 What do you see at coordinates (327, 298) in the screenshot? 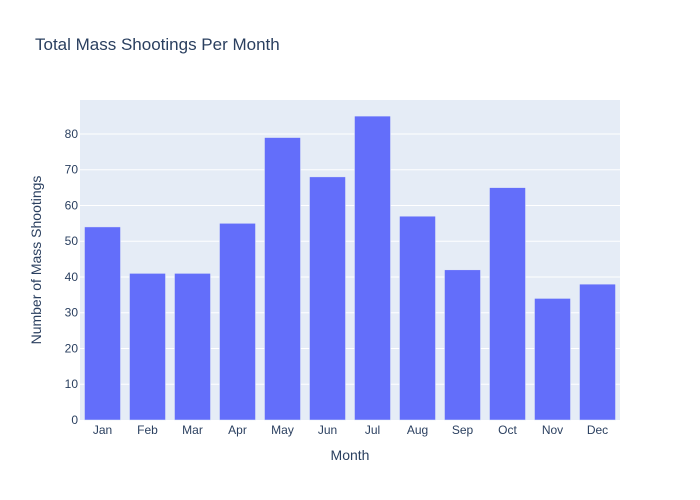
I see `bar-jun` at bounding box center [327, 298].